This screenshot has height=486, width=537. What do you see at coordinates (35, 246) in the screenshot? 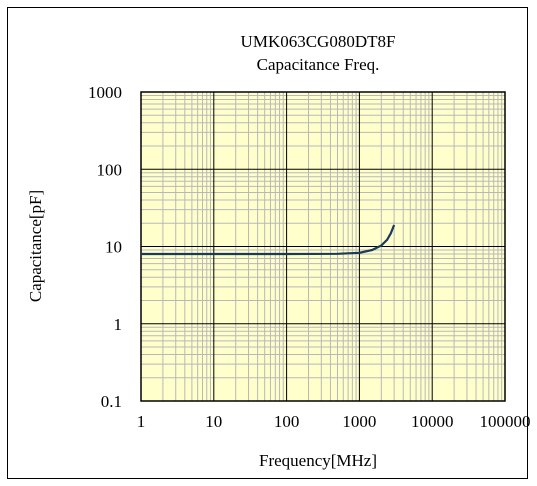
I see `y-axis-label: Capacitance[pF]` at bounding box center [35, 246].